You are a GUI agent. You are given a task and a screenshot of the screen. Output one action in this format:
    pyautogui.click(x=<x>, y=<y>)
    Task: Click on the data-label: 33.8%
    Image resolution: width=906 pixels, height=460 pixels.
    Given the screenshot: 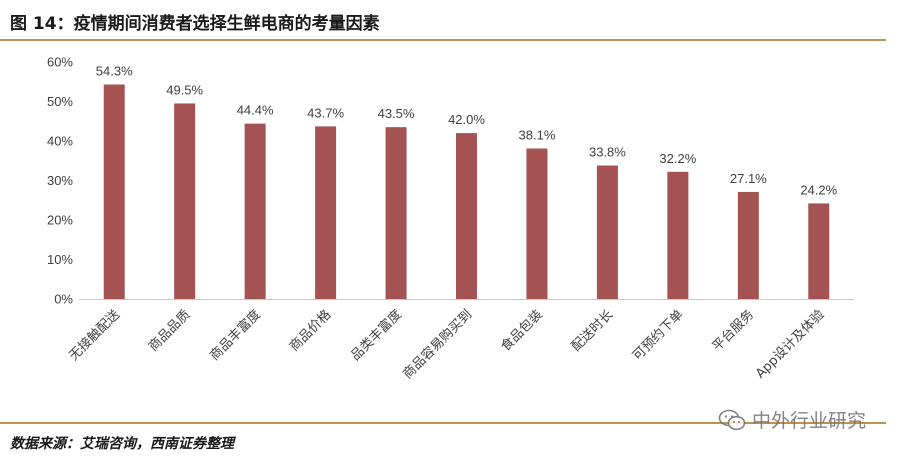 What is the action you would take?
    pyautogui.click(x=607, y=151)
    